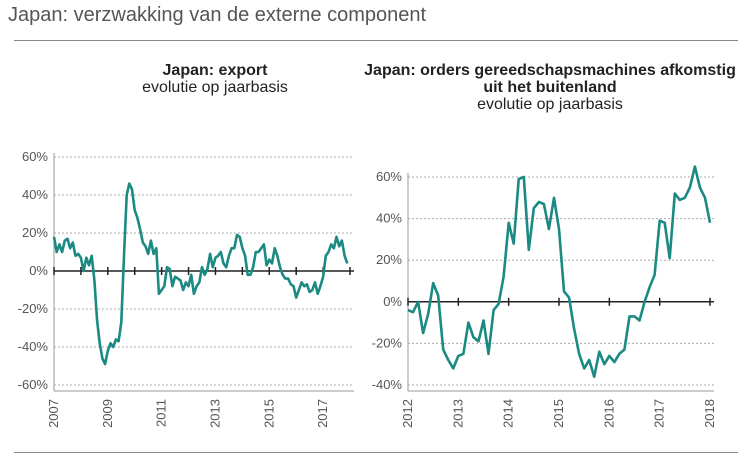 The image size is (752, 459). Describe the element at coordinates (387, 342) in the screenshot. I see `orders-y-tick-label: -20%` at that location.